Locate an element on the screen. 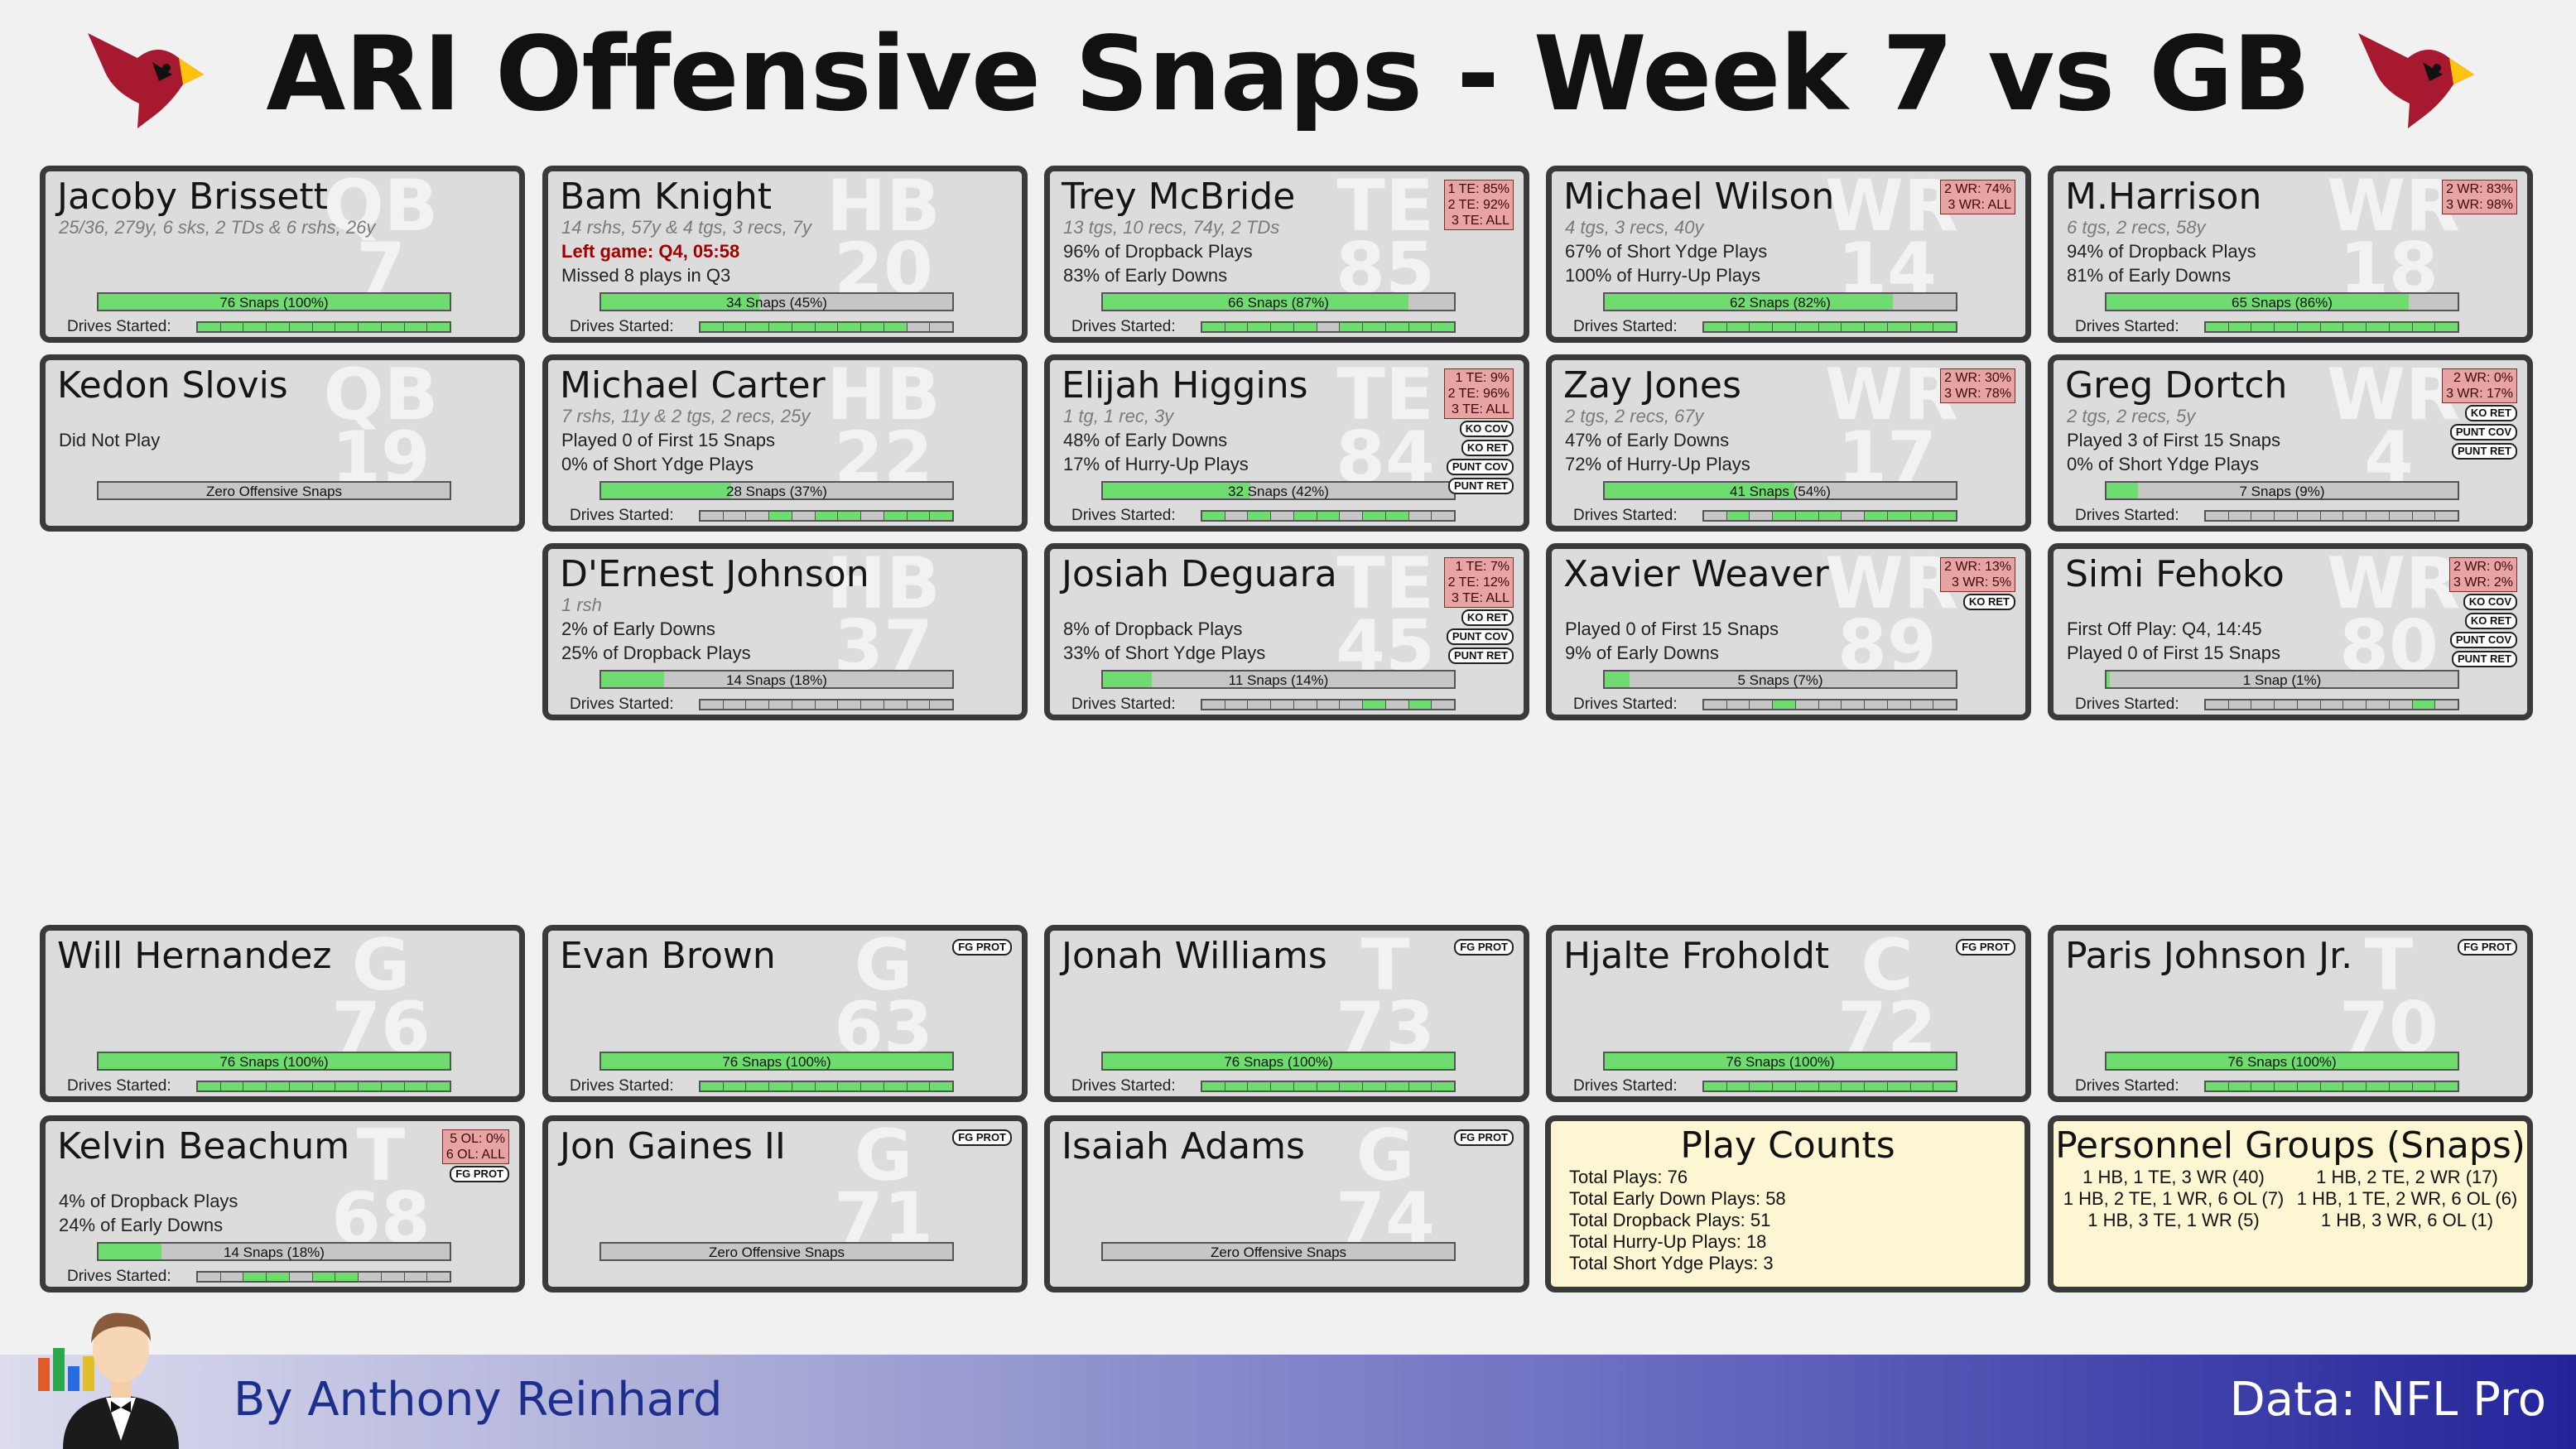  personnel-rate: 1 TE: 85% is located at coordinates (1478, 189).